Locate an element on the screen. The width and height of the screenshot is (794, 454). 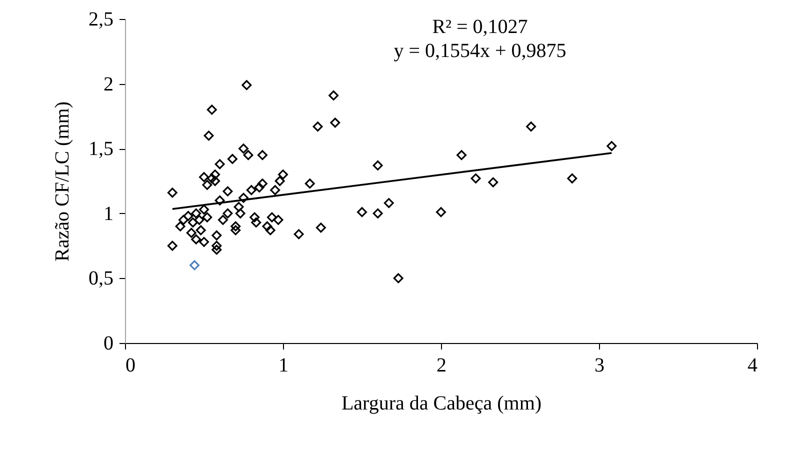
y-tick-label: 1 is located at coordinates (109, 213).